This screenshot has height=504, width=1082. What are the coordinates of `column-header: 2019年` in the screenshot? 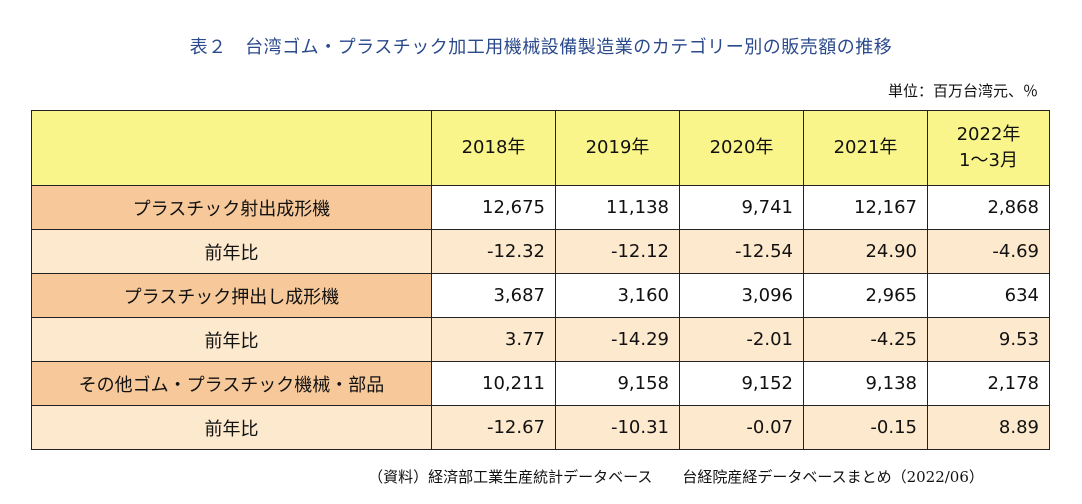 It's located at (617, 148).